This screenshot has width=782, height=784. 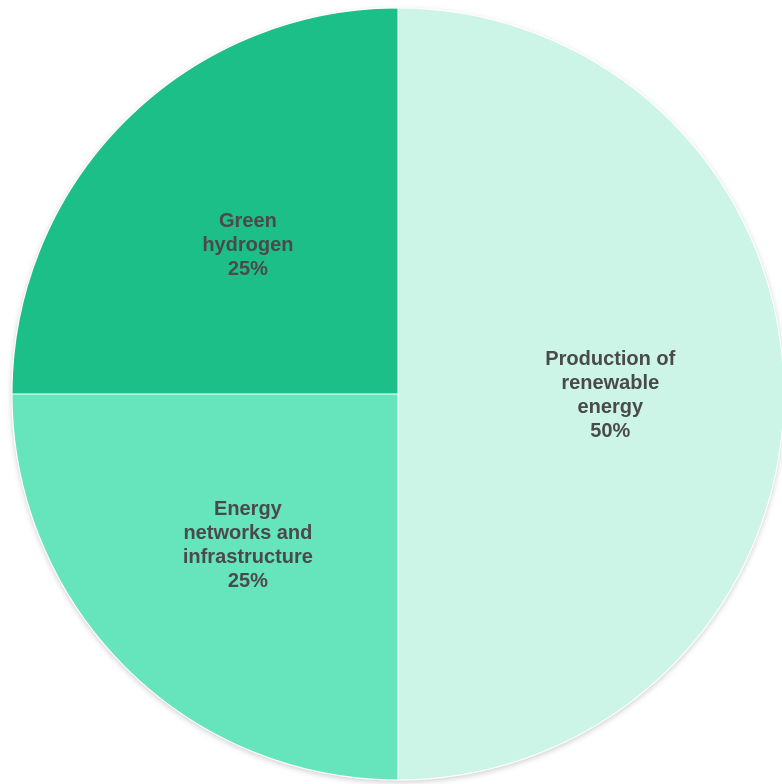 What do you see at coordinates (610, 383) in the screenshot?
I see `slice-category-label: renewable` at bounding box center [610, 383].